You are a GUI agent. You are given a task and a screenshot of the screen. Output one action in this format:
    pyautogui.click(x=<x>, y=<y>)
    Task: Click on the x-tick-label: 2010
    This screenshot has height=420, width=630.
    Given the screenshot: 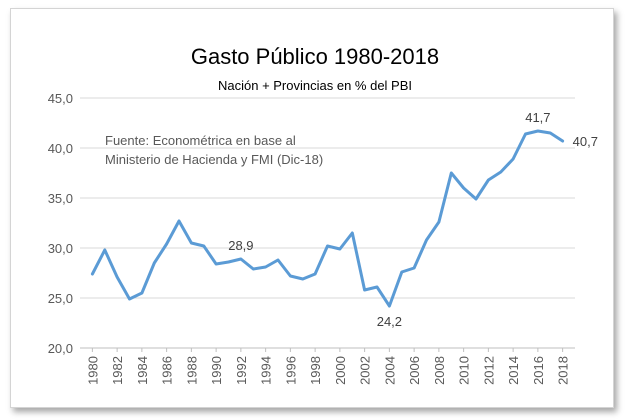 What is the action you would take?
    pyautogui.click(x=464, y=370)
    